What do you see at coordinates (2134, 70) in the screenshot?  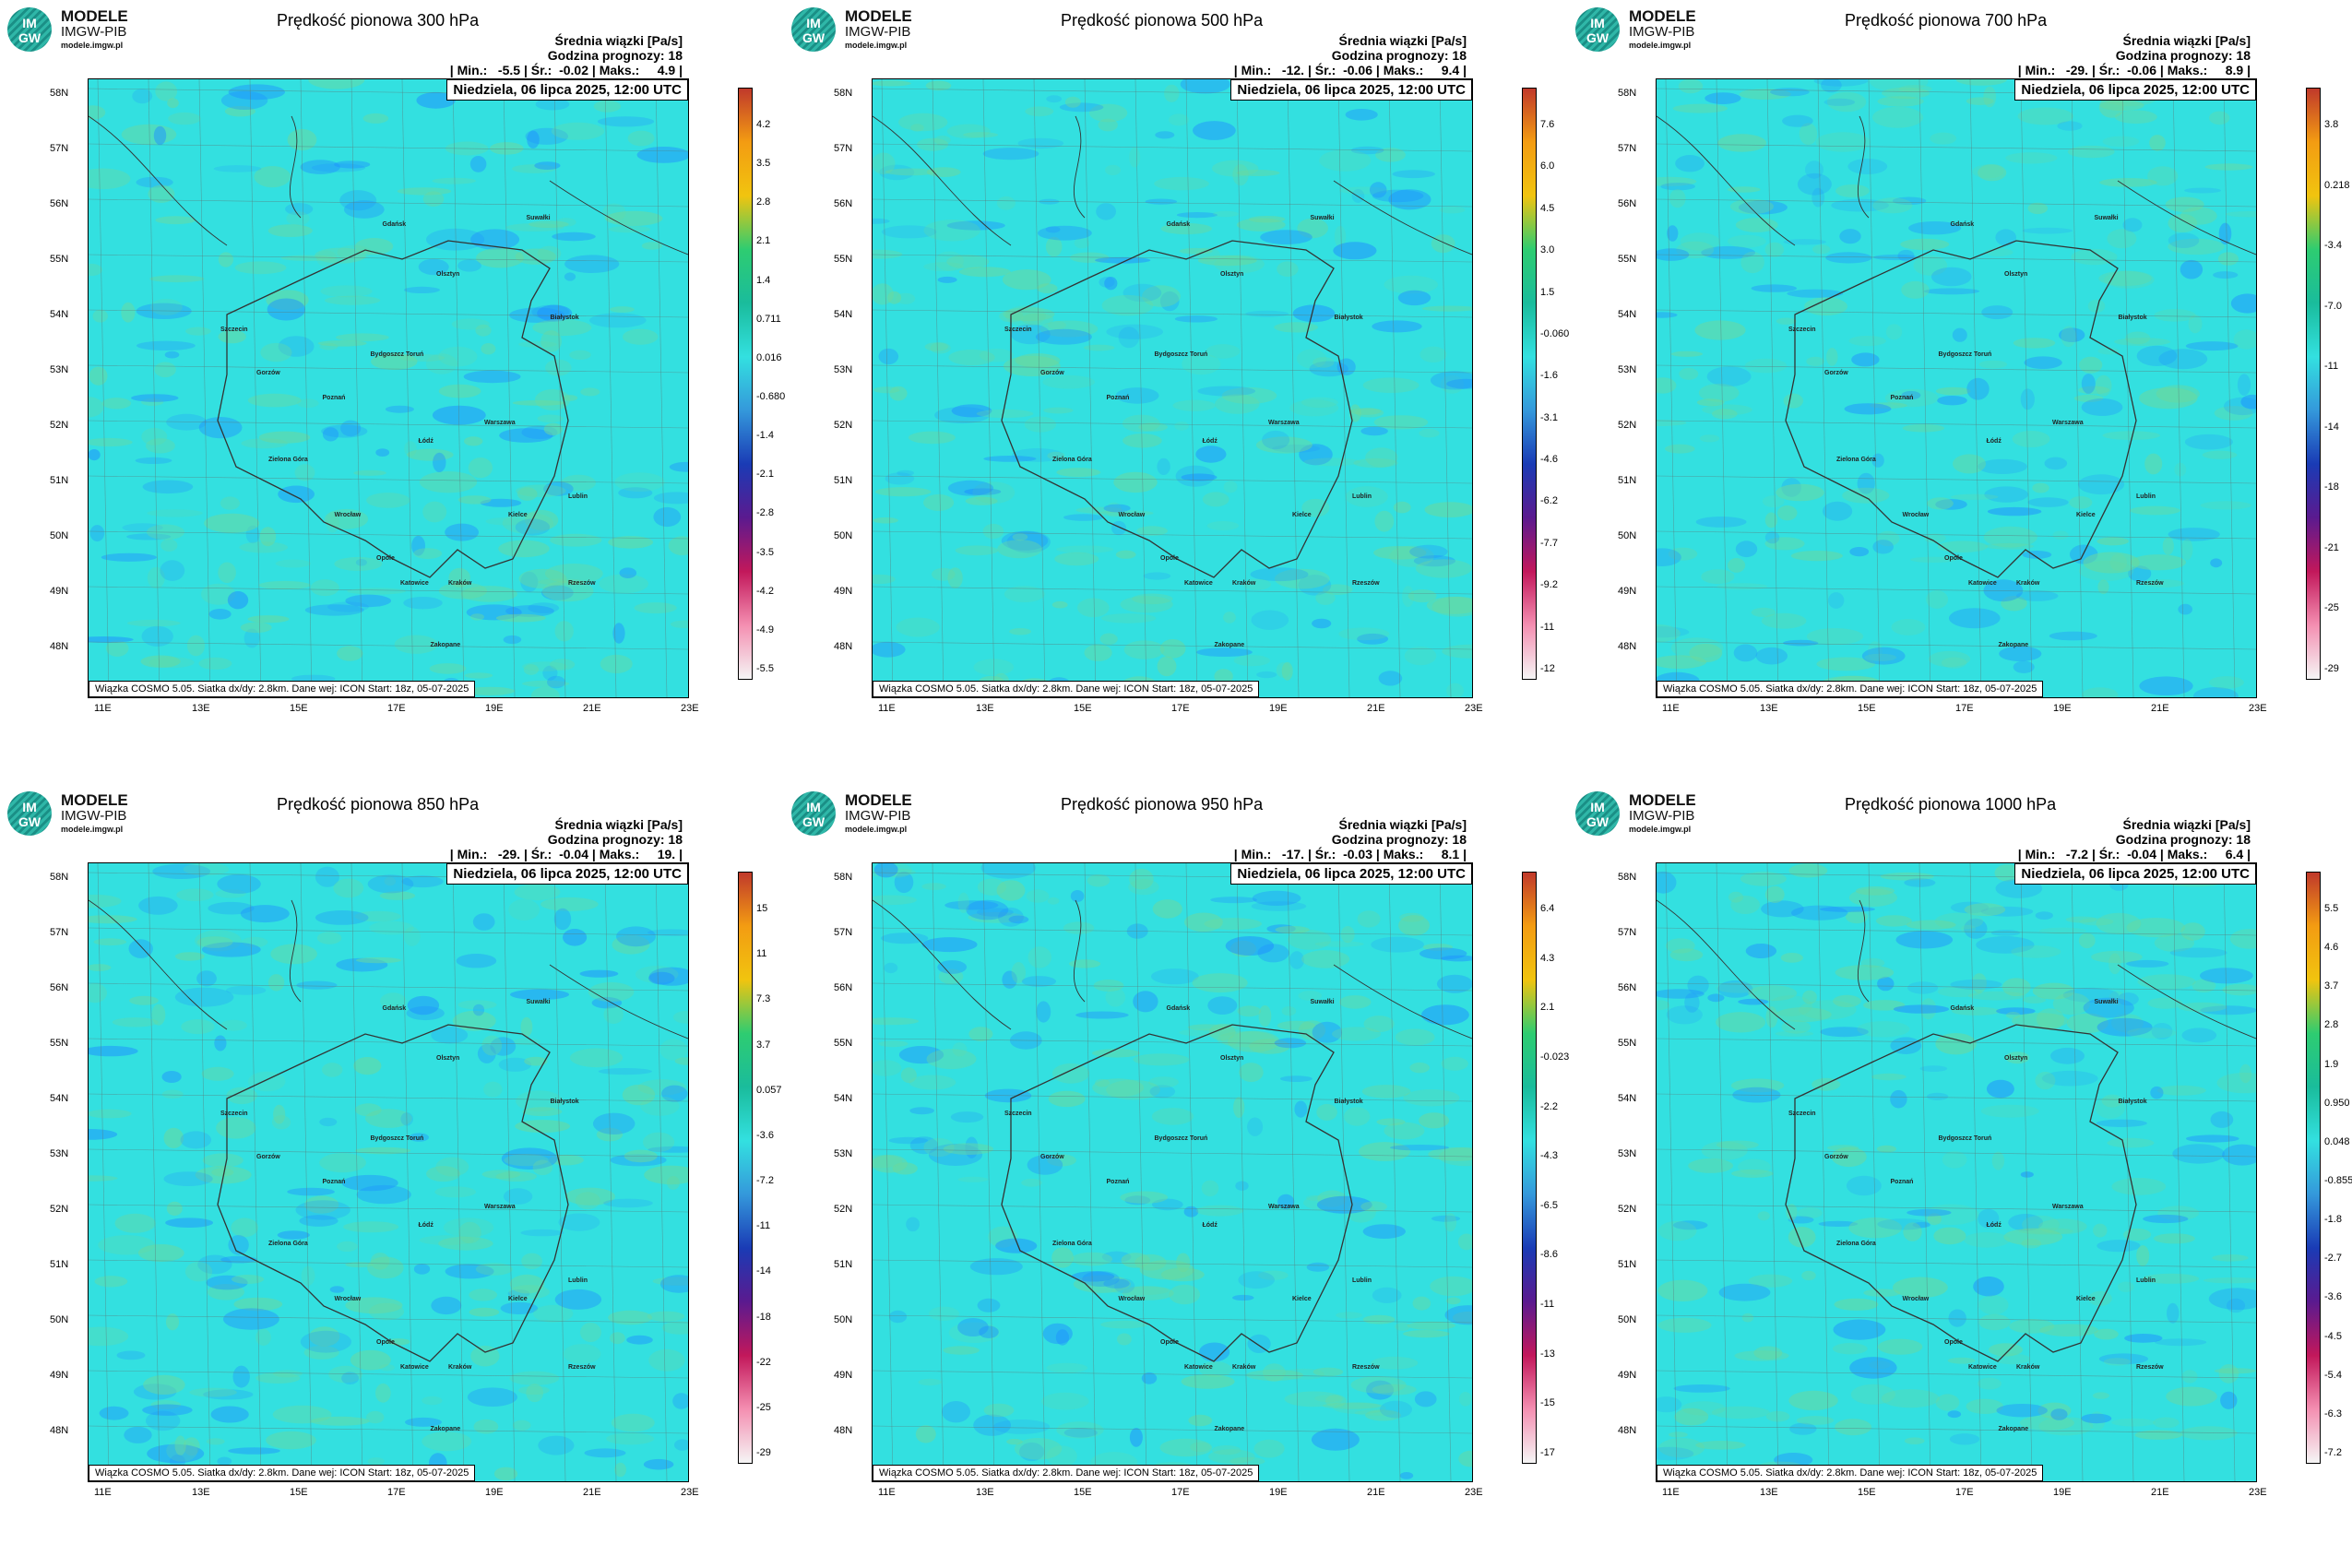 I see `panel-stats: | Min.: -29. | Śr.: -0.06 | Maks.: 8.9 |` at bounding box center [2134, 70].